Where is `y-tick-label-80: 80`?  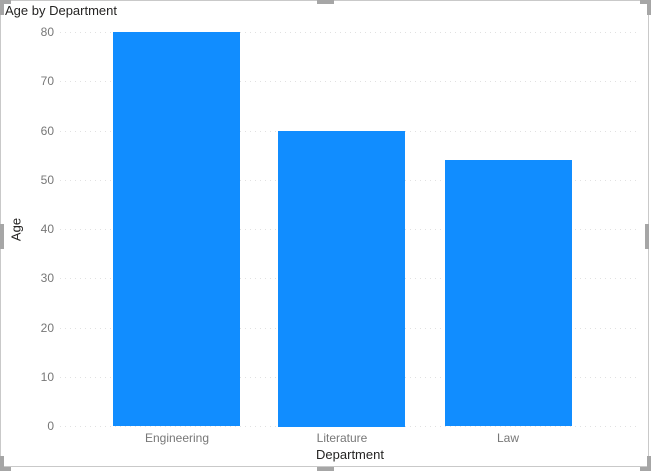
y-tick-label-80: 80 is located at coordinates (47, 32).